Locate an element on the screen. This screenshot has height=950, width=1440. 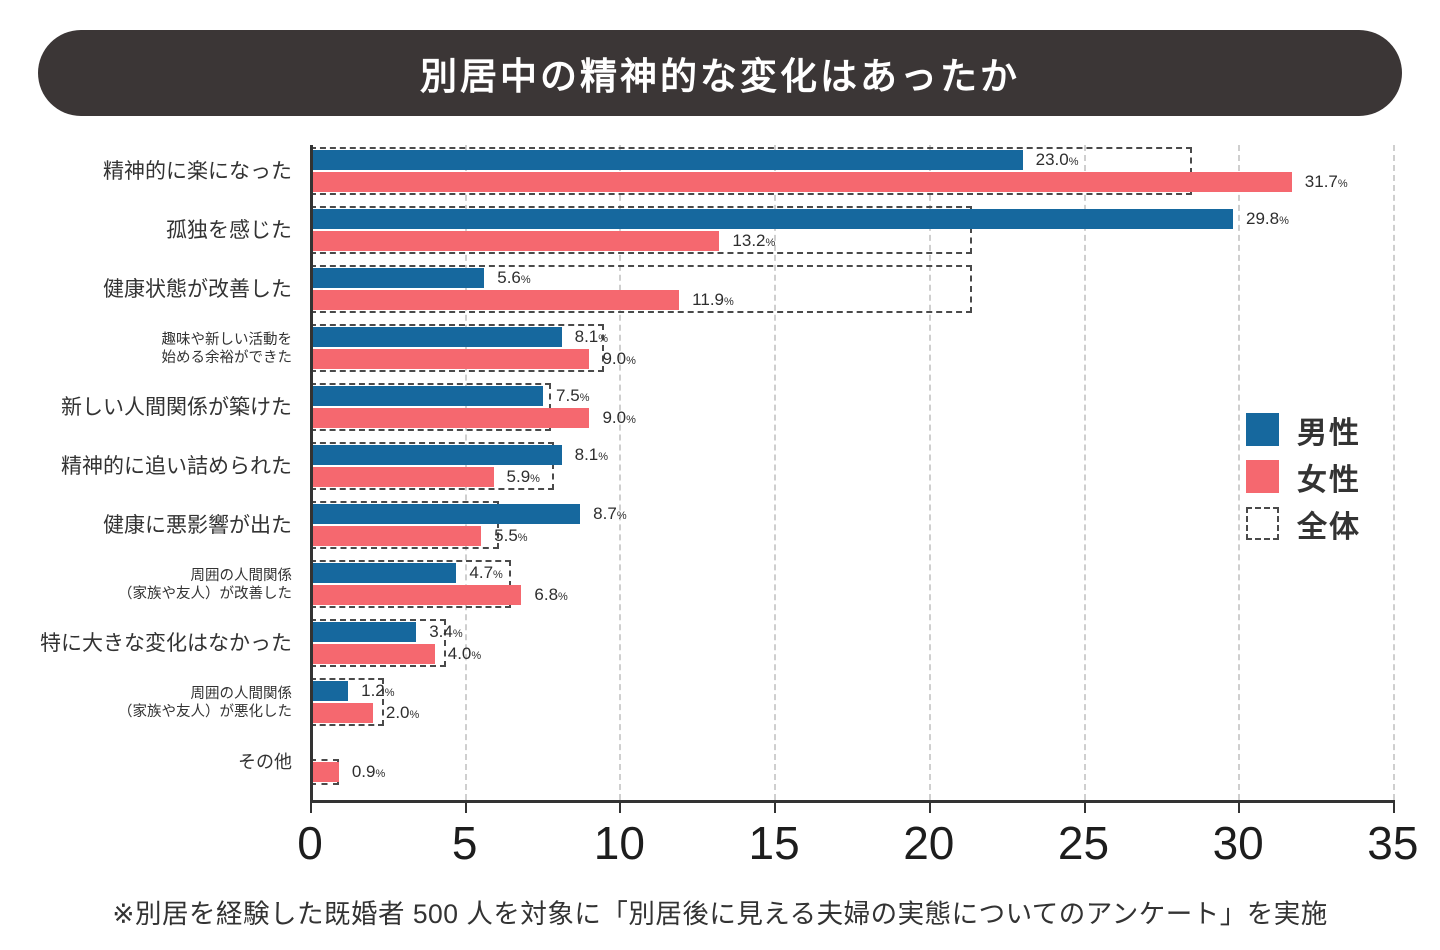
female-value-label: 4.0% is located at coordinates (464, 653).